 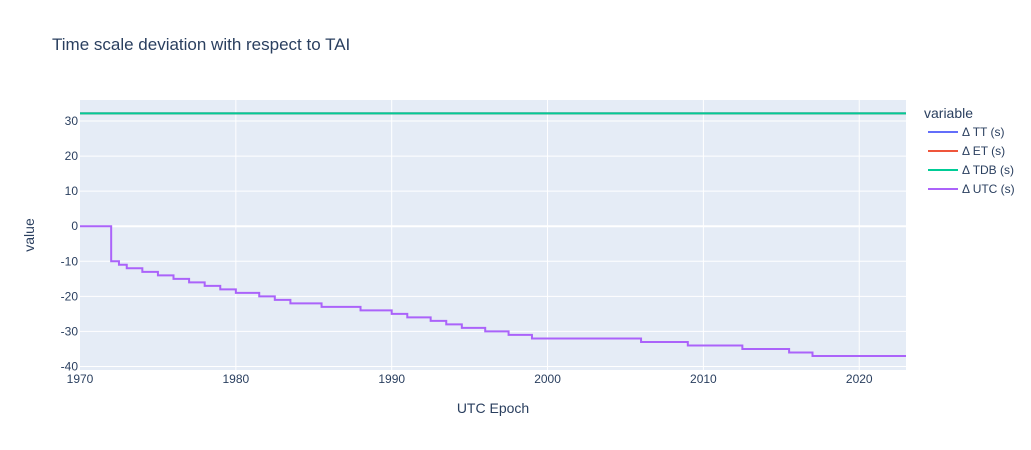 What do you see at coordinates (493, 408) in the screenshot?
I see `x-axis-title: UTC Epoch` at bounding box center [493, 408].